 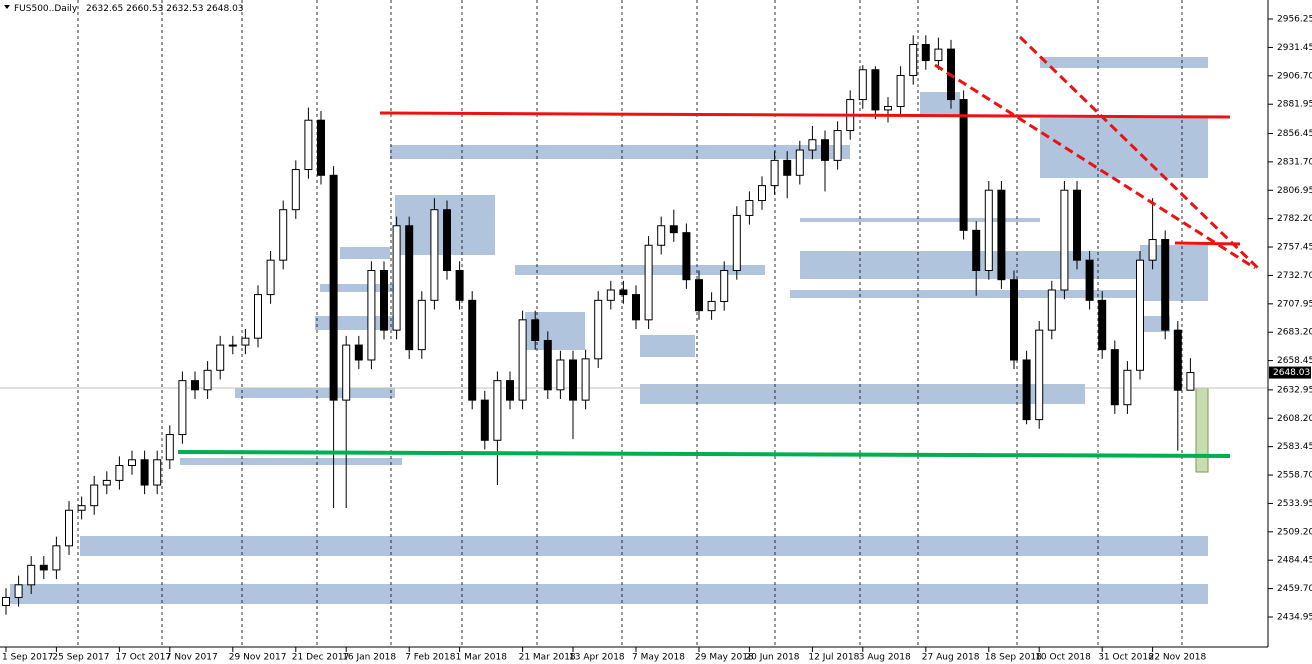 What do you see at coordinates (1294, 504) in the screenshot?
I see `y-tick-label: 2533.95` at bounding box center [1294, 504].